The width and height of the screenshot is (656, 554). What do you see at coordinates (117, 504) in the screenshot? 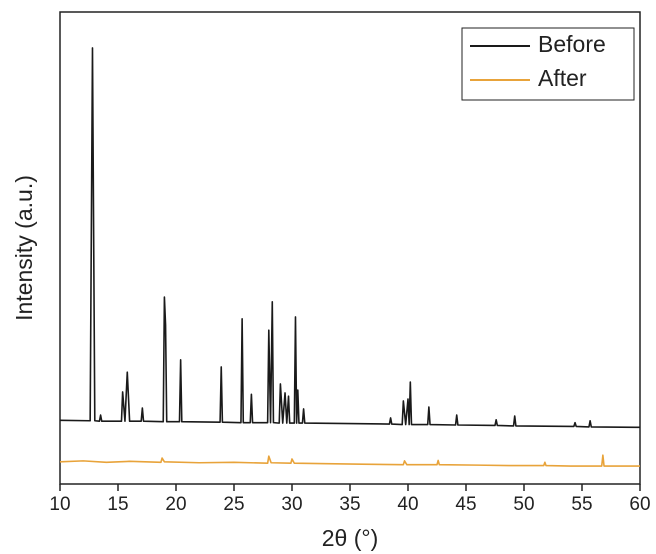
I see `x-tick-label: 15` at bounding box center [117, 504].